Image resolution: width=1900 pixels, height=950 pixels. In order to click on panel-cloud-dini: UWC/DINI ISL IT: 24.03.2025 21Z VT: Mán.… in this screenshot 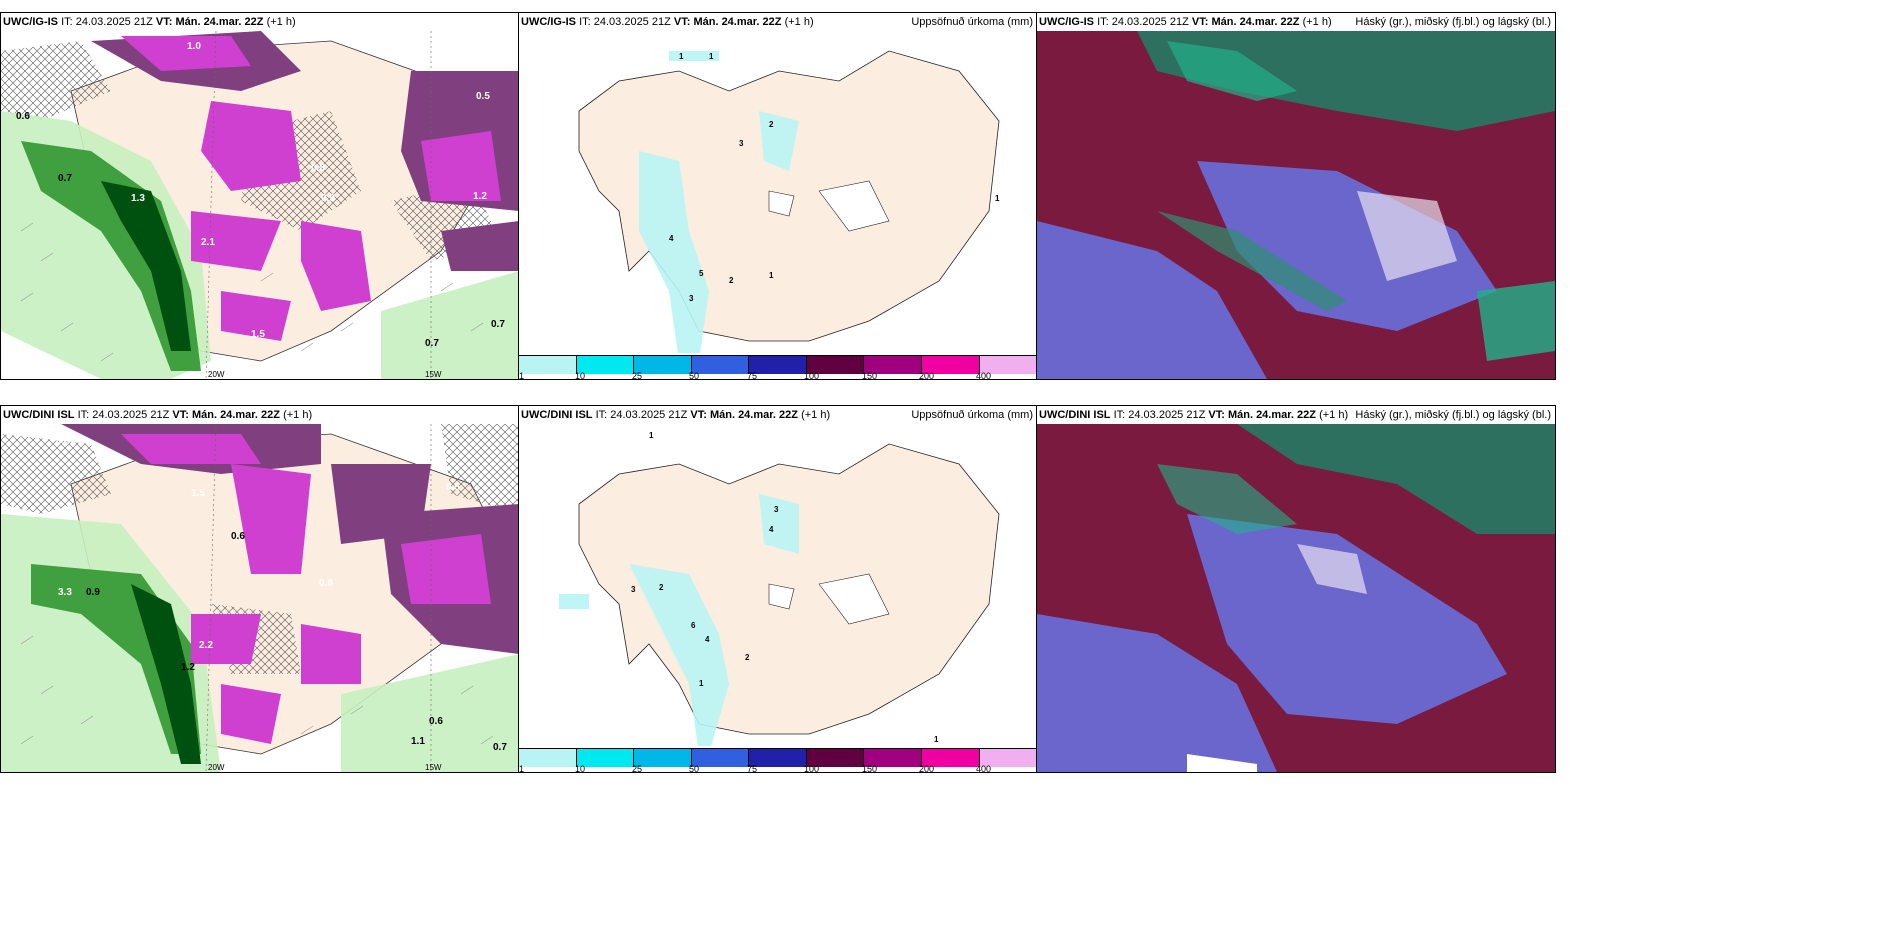, I will do `click(1296, 589)`.